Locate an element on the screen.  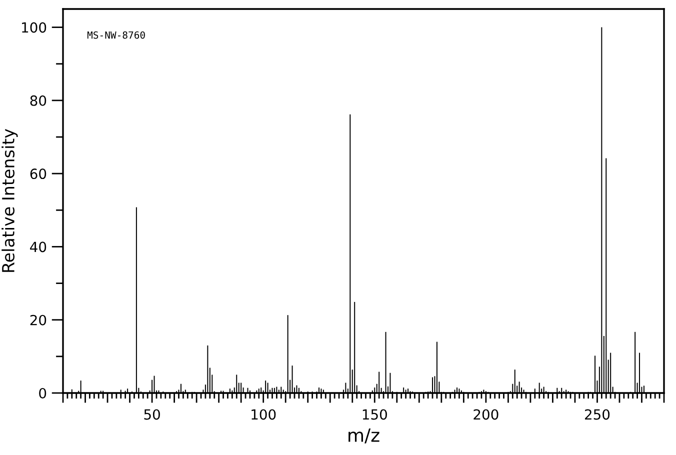
y-tick-label: 80 is located at coordinates (38, 100).